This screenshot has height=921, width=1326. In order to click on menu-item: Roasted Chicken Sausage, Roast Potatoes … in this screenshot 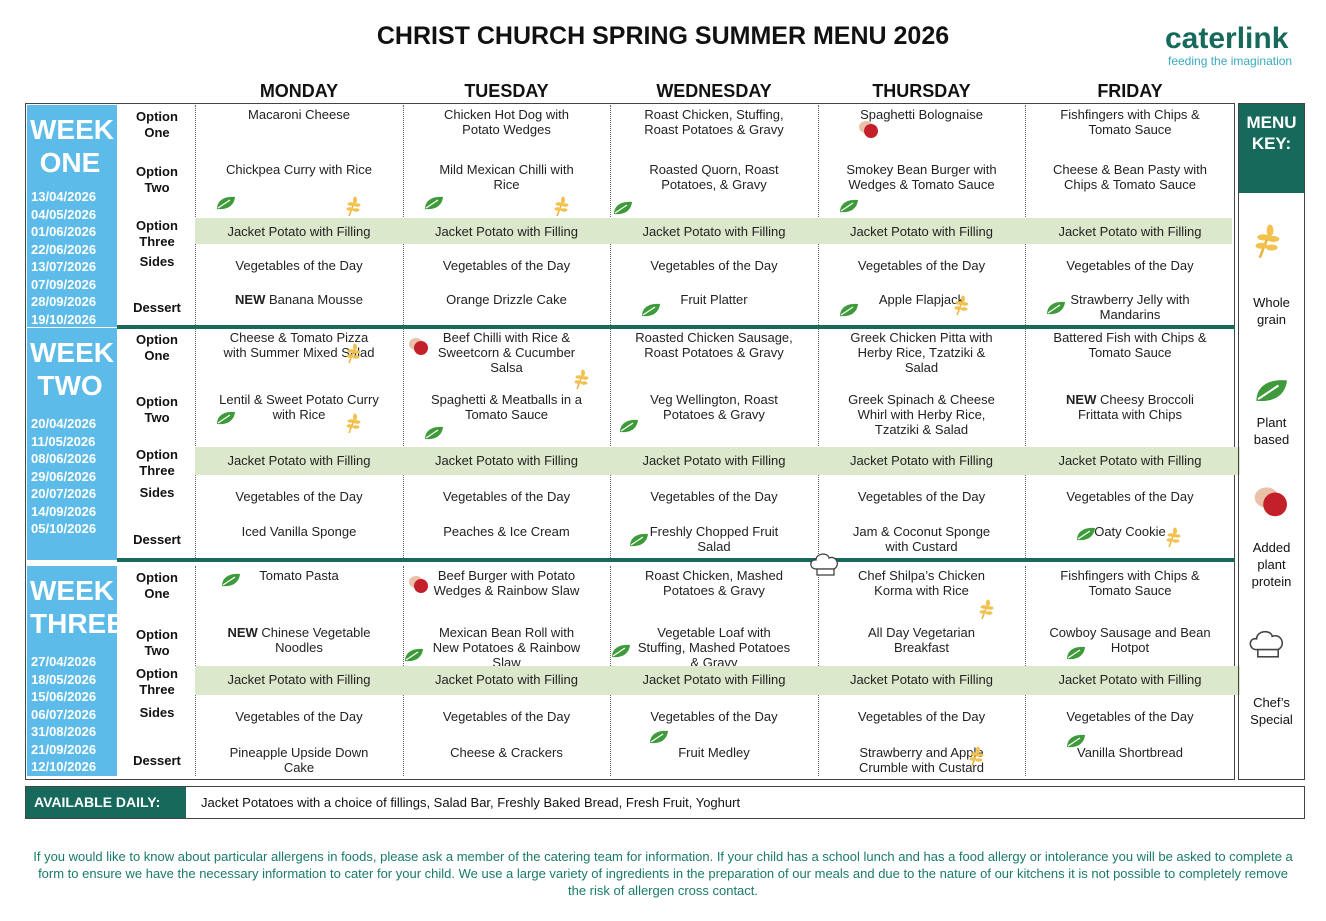, I will do `click(714, 345)`.